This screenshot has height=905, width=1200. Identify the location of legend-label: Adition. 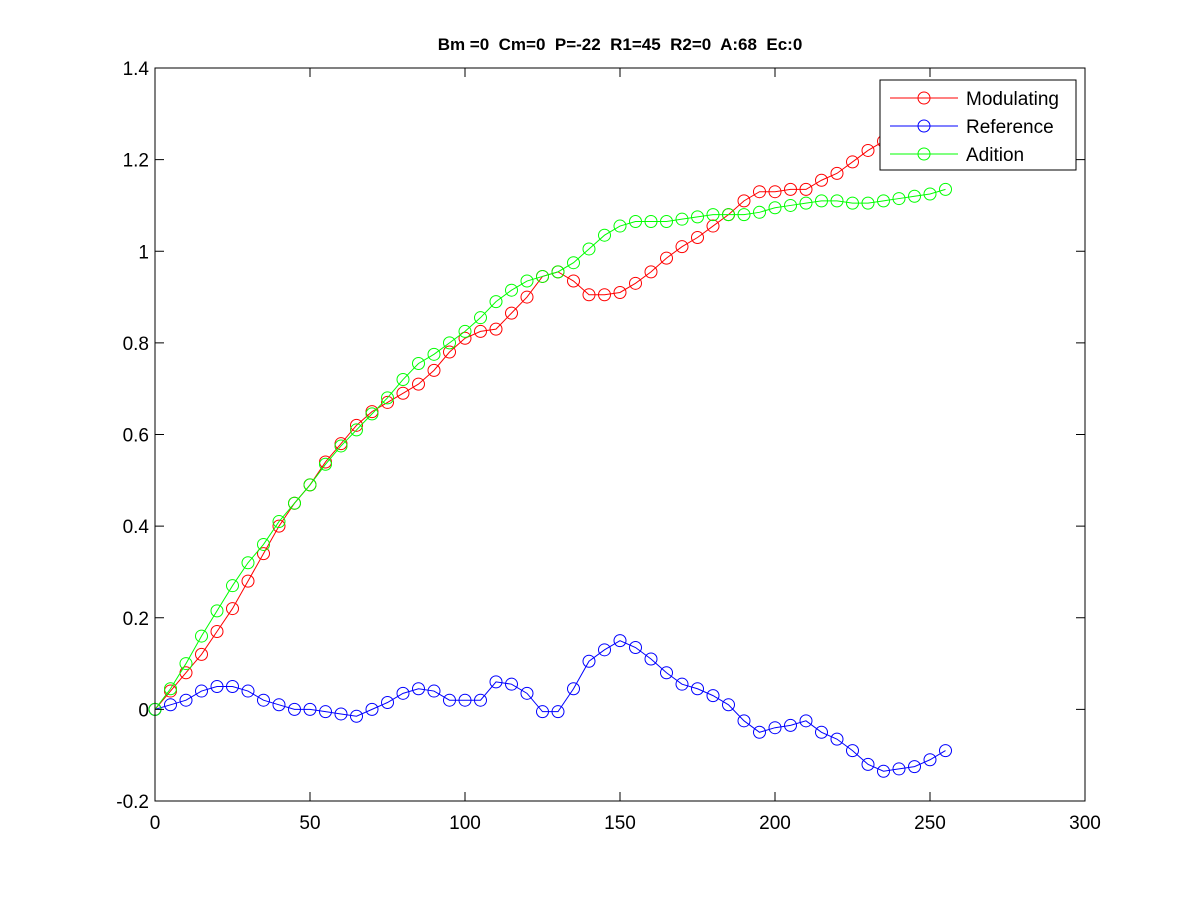
(995, 155).